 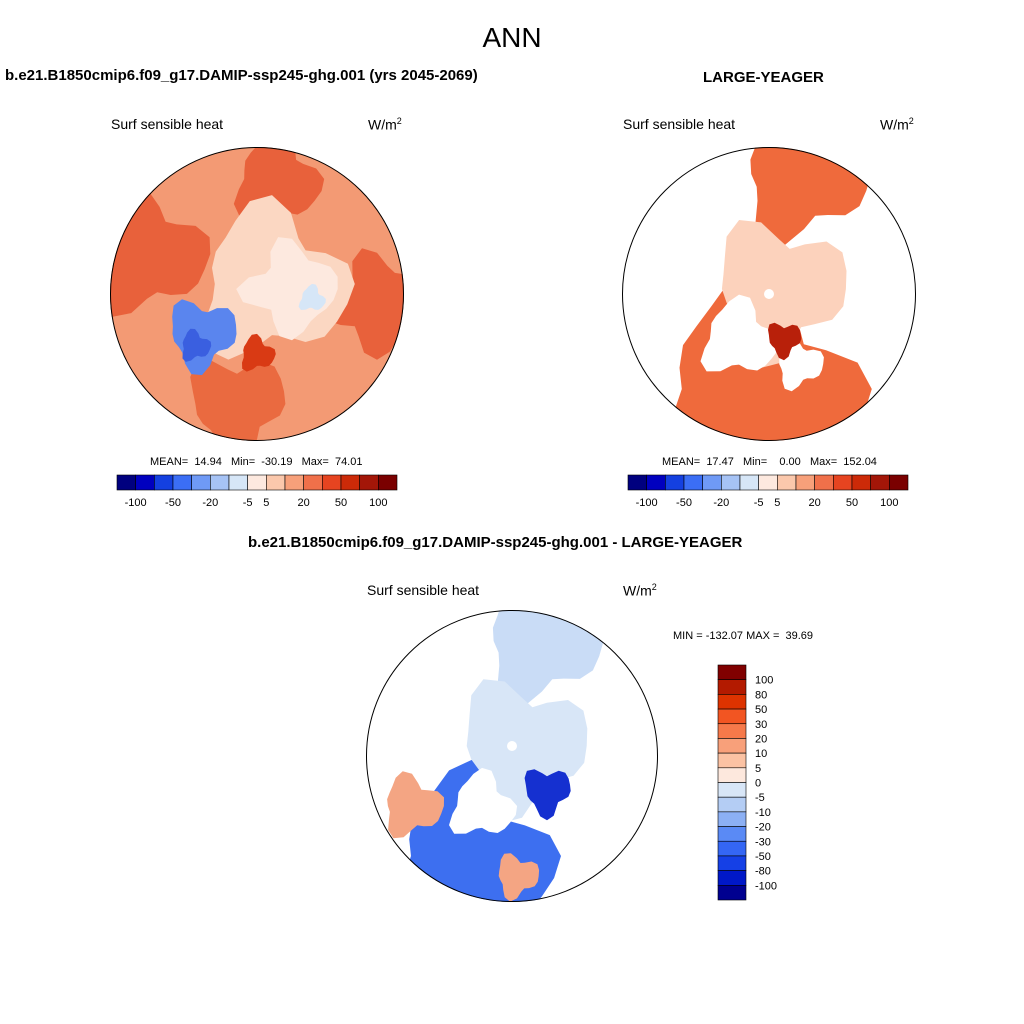 I want to click on panel-diff-colorbar-tick-label: -100, so click(x=766, y=886).